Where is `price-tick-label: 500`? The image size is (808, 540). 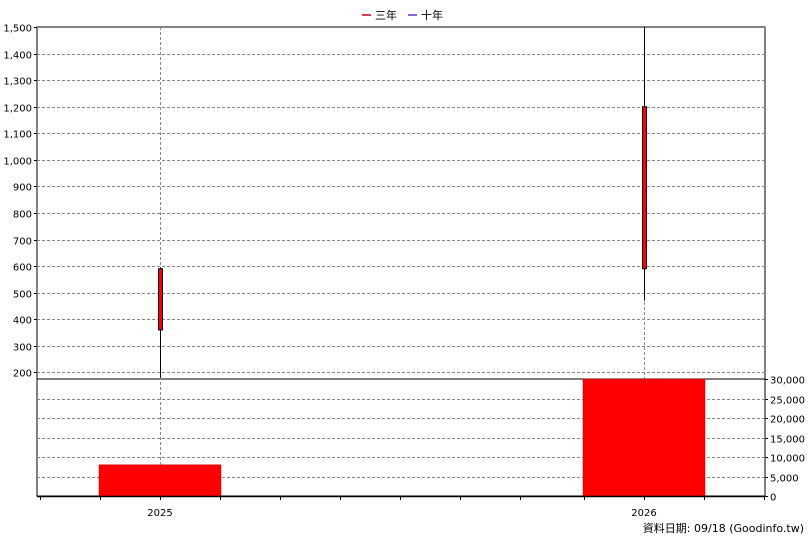 price-tick-label: 500 is located at coordinates (22, 295).